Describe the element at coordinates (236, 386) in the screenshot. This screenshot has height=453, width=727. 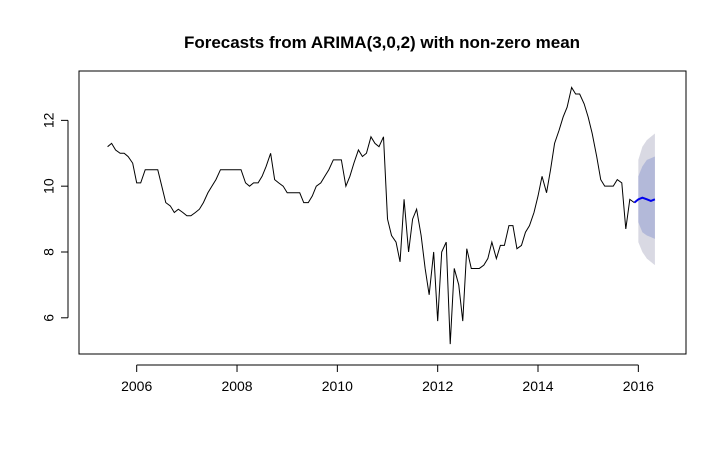
I see `x-tick-label: 2008` at that location.